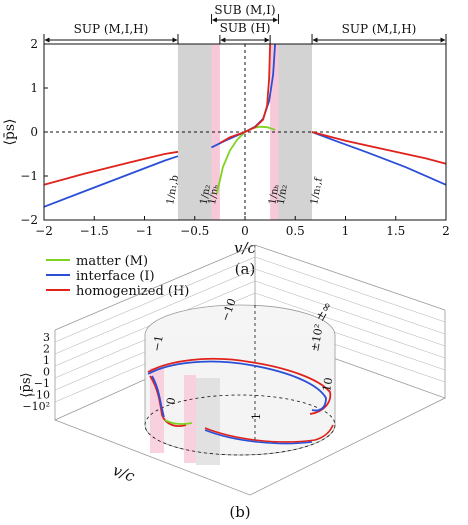  I want to click on panel-label-a: (a), so click(245, 269).